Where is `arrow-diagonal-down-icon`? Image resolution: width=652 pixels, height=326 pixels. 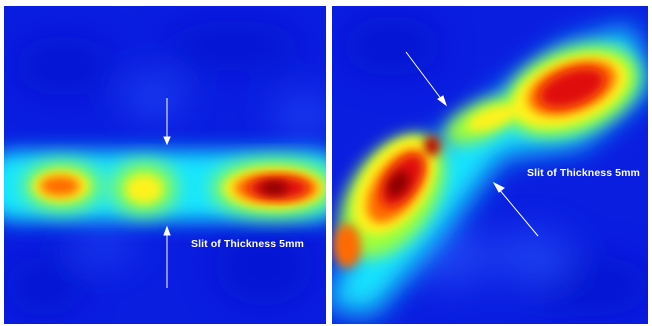 arrow-diagonal-down-icon is located at coordinates (426, 79).